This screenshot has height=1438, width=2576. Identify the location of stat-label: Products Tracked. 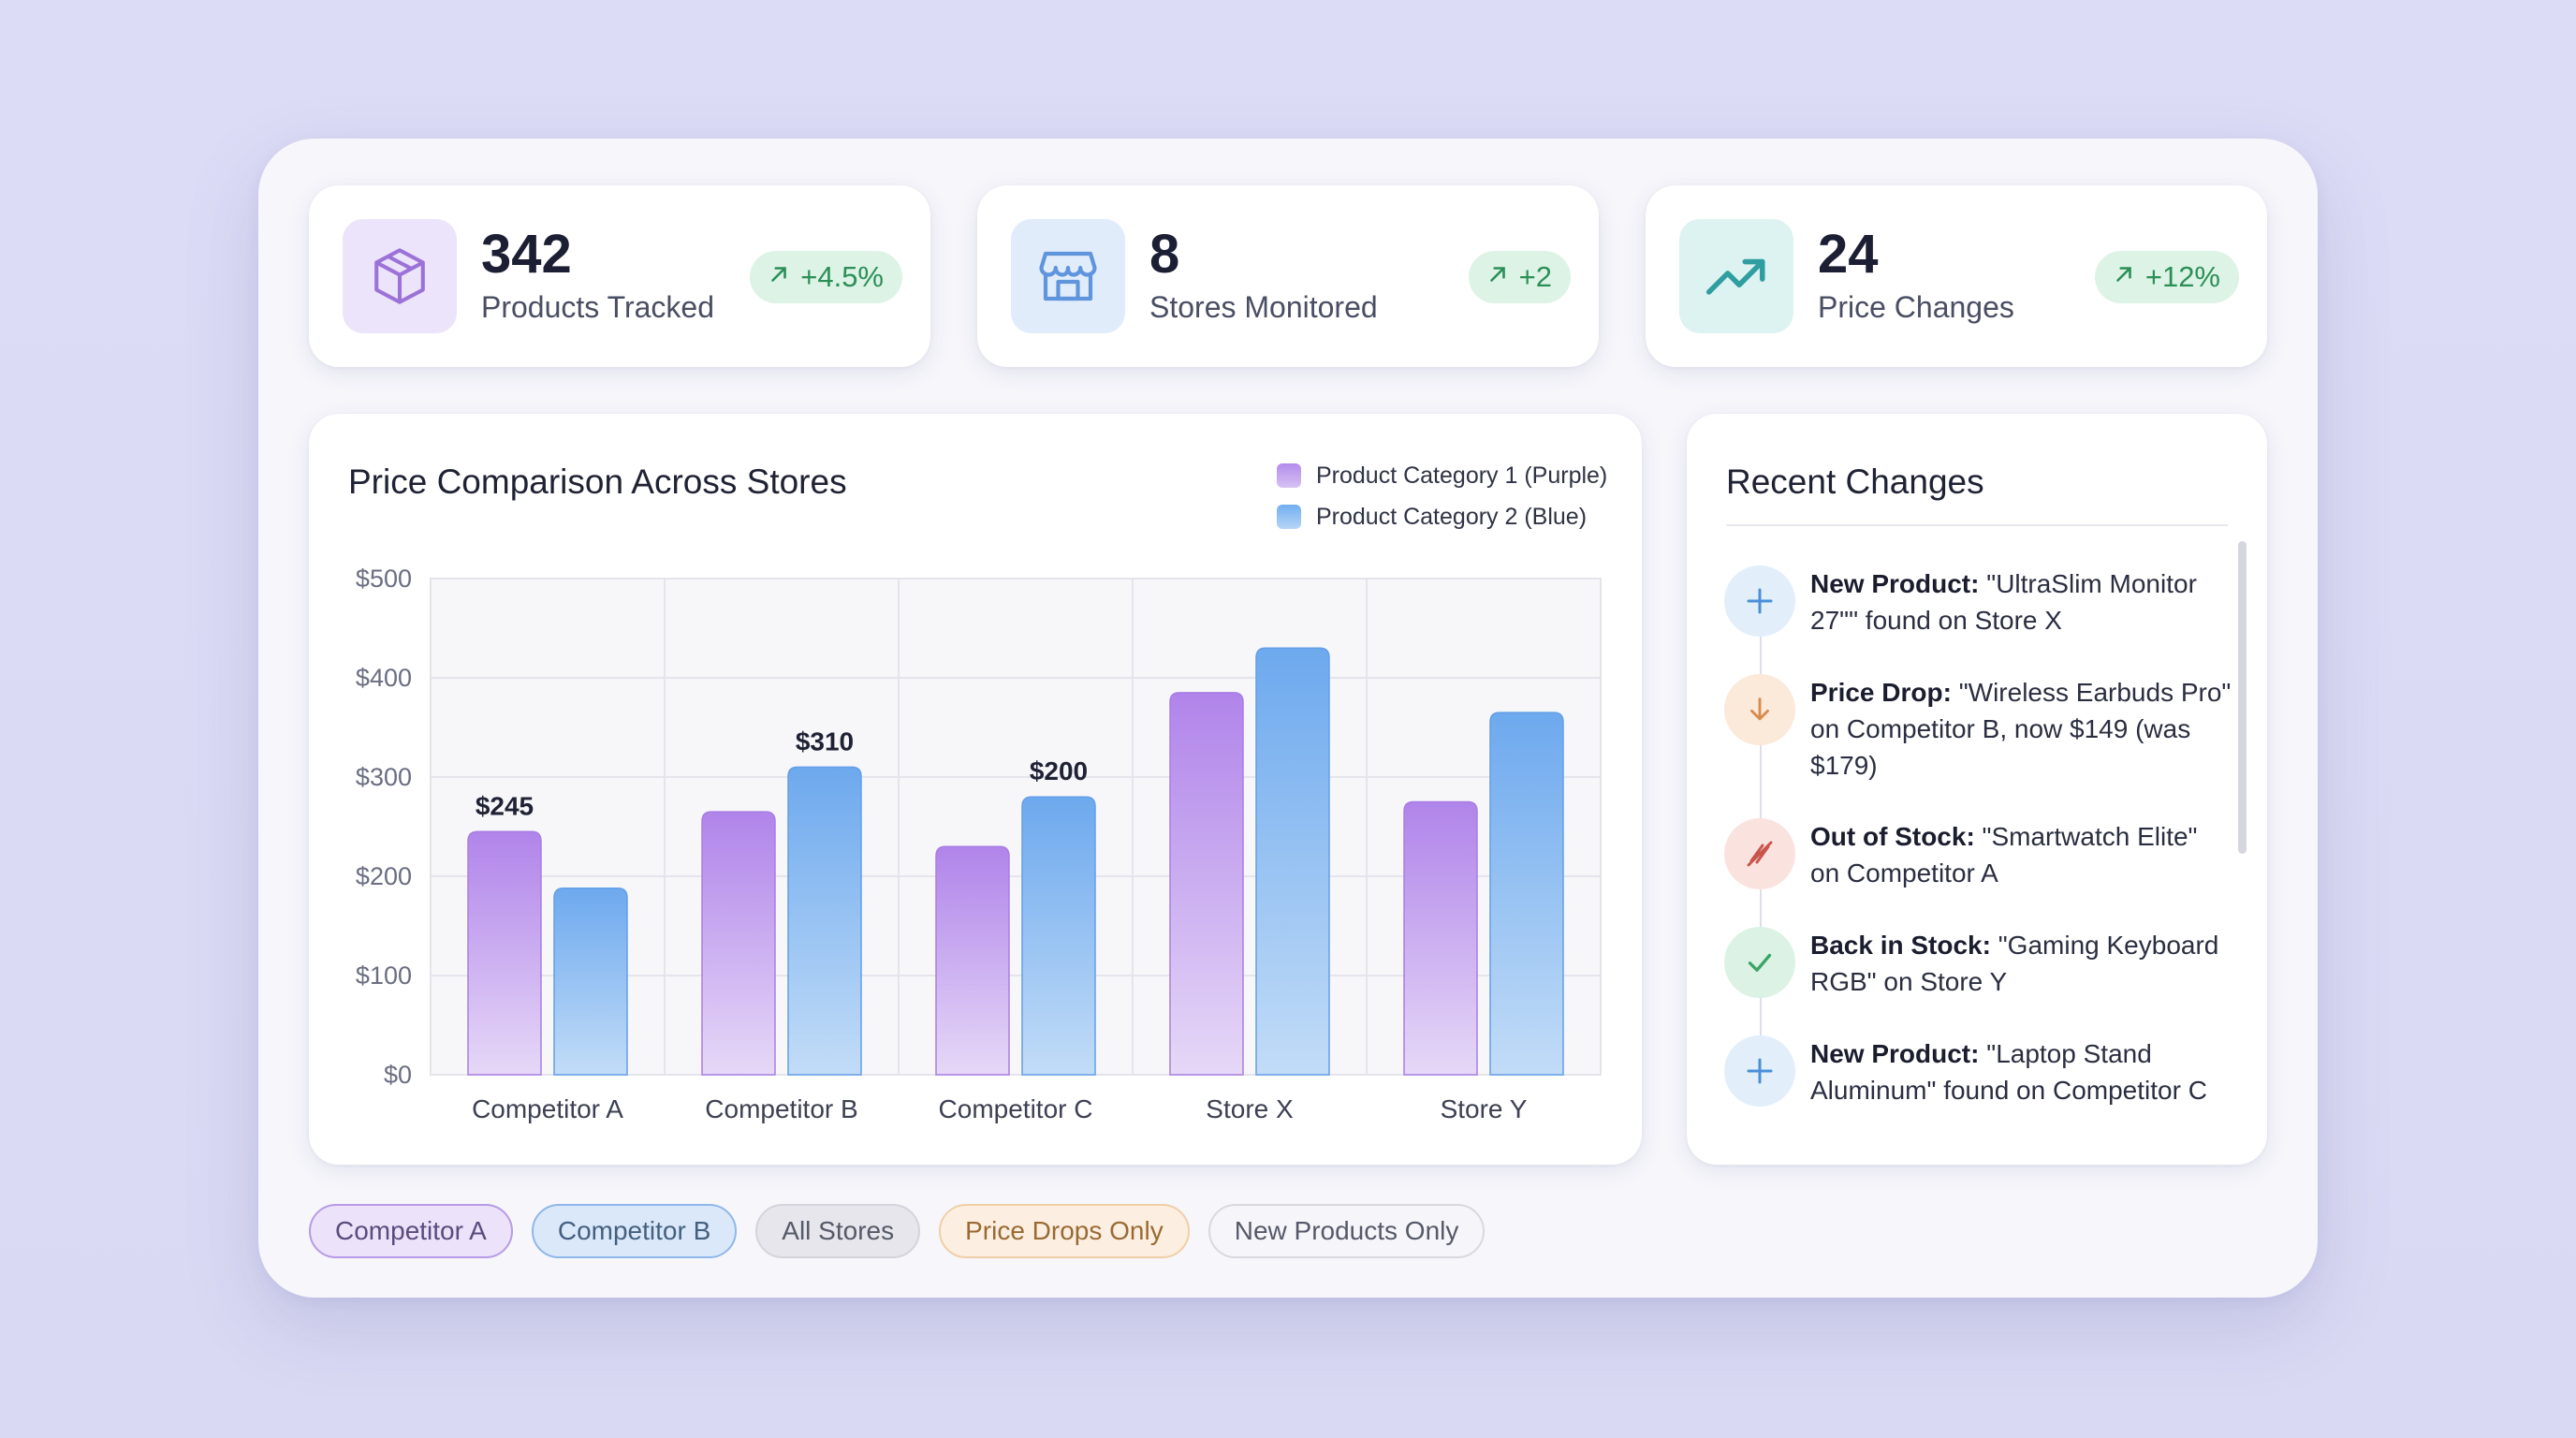
(597, 307).